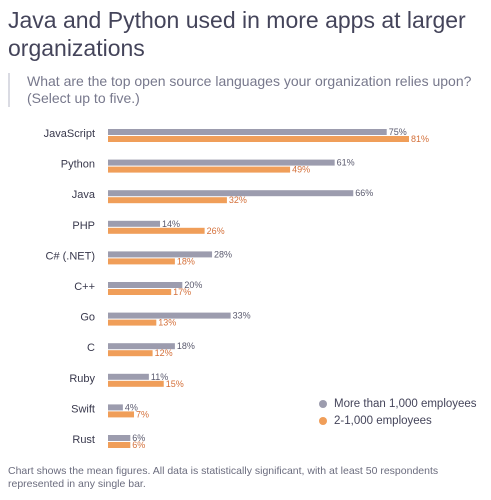  What do you see at coordinates (175, 384) in the screenshot?
I see `data-label-small: 15%` at bounding box center [175, 384].